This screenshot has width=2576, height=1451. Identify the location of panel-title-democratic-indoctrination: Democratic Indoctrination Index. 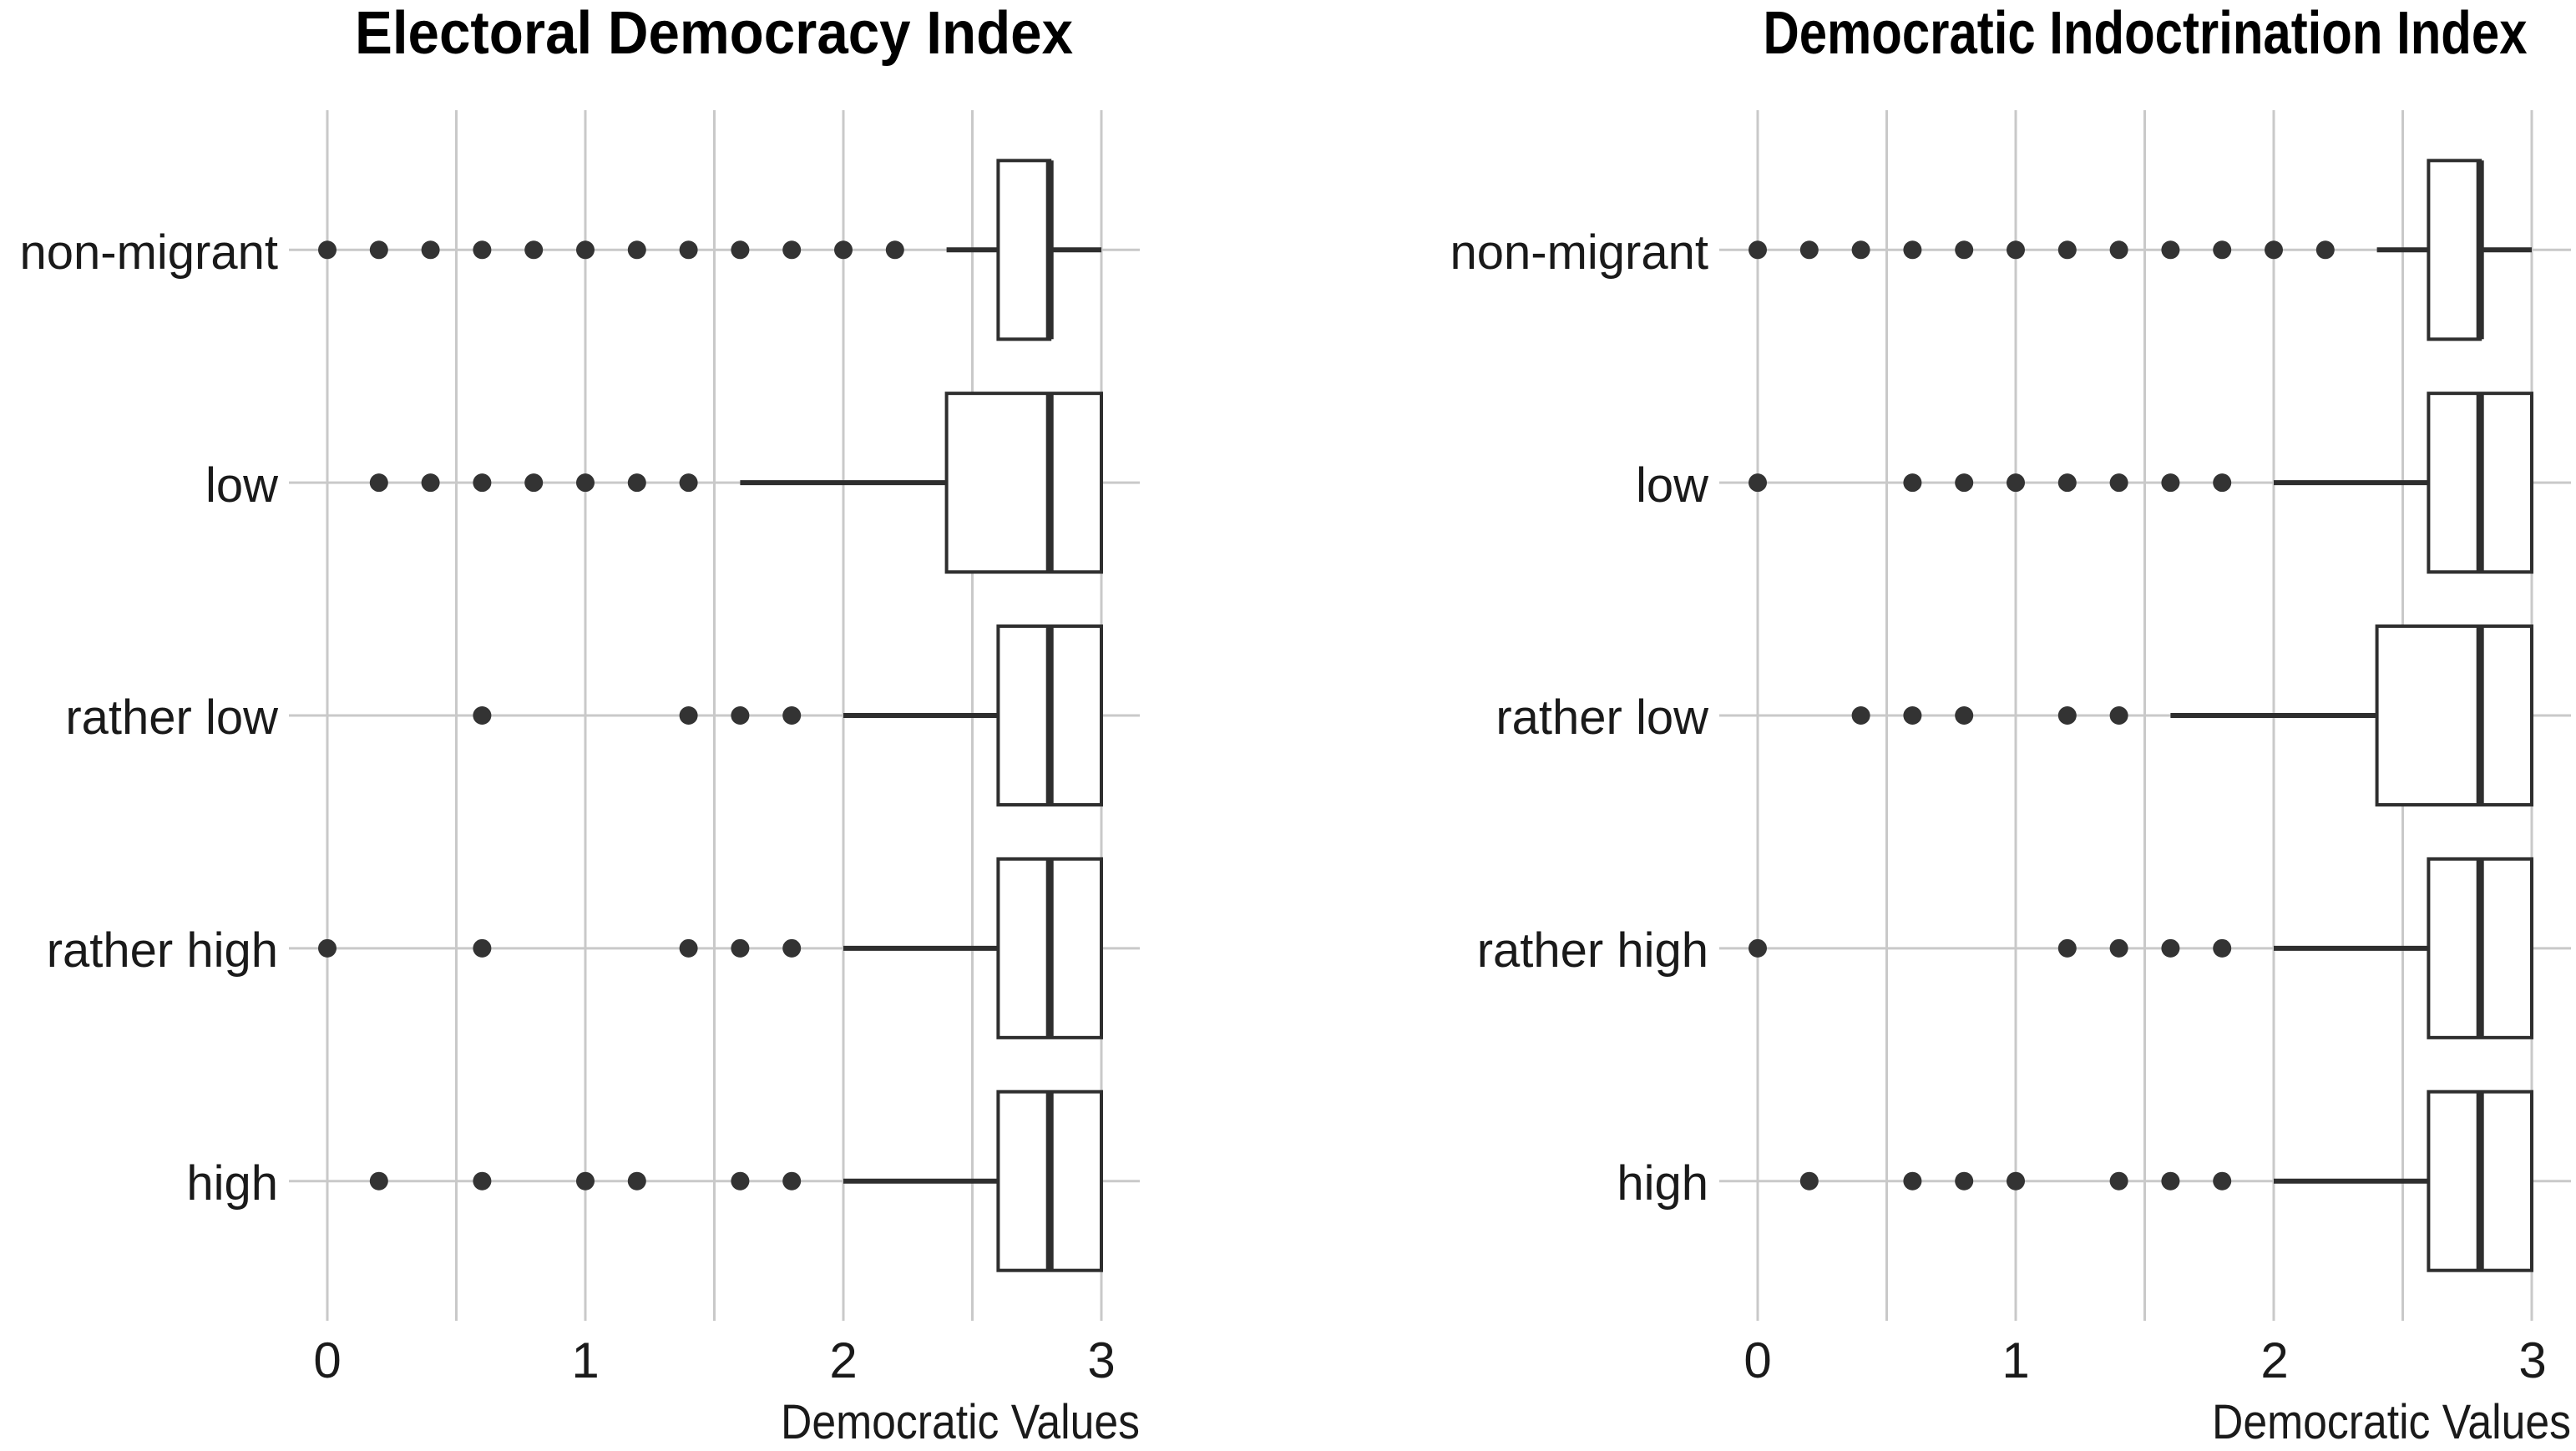
(2146, 34).